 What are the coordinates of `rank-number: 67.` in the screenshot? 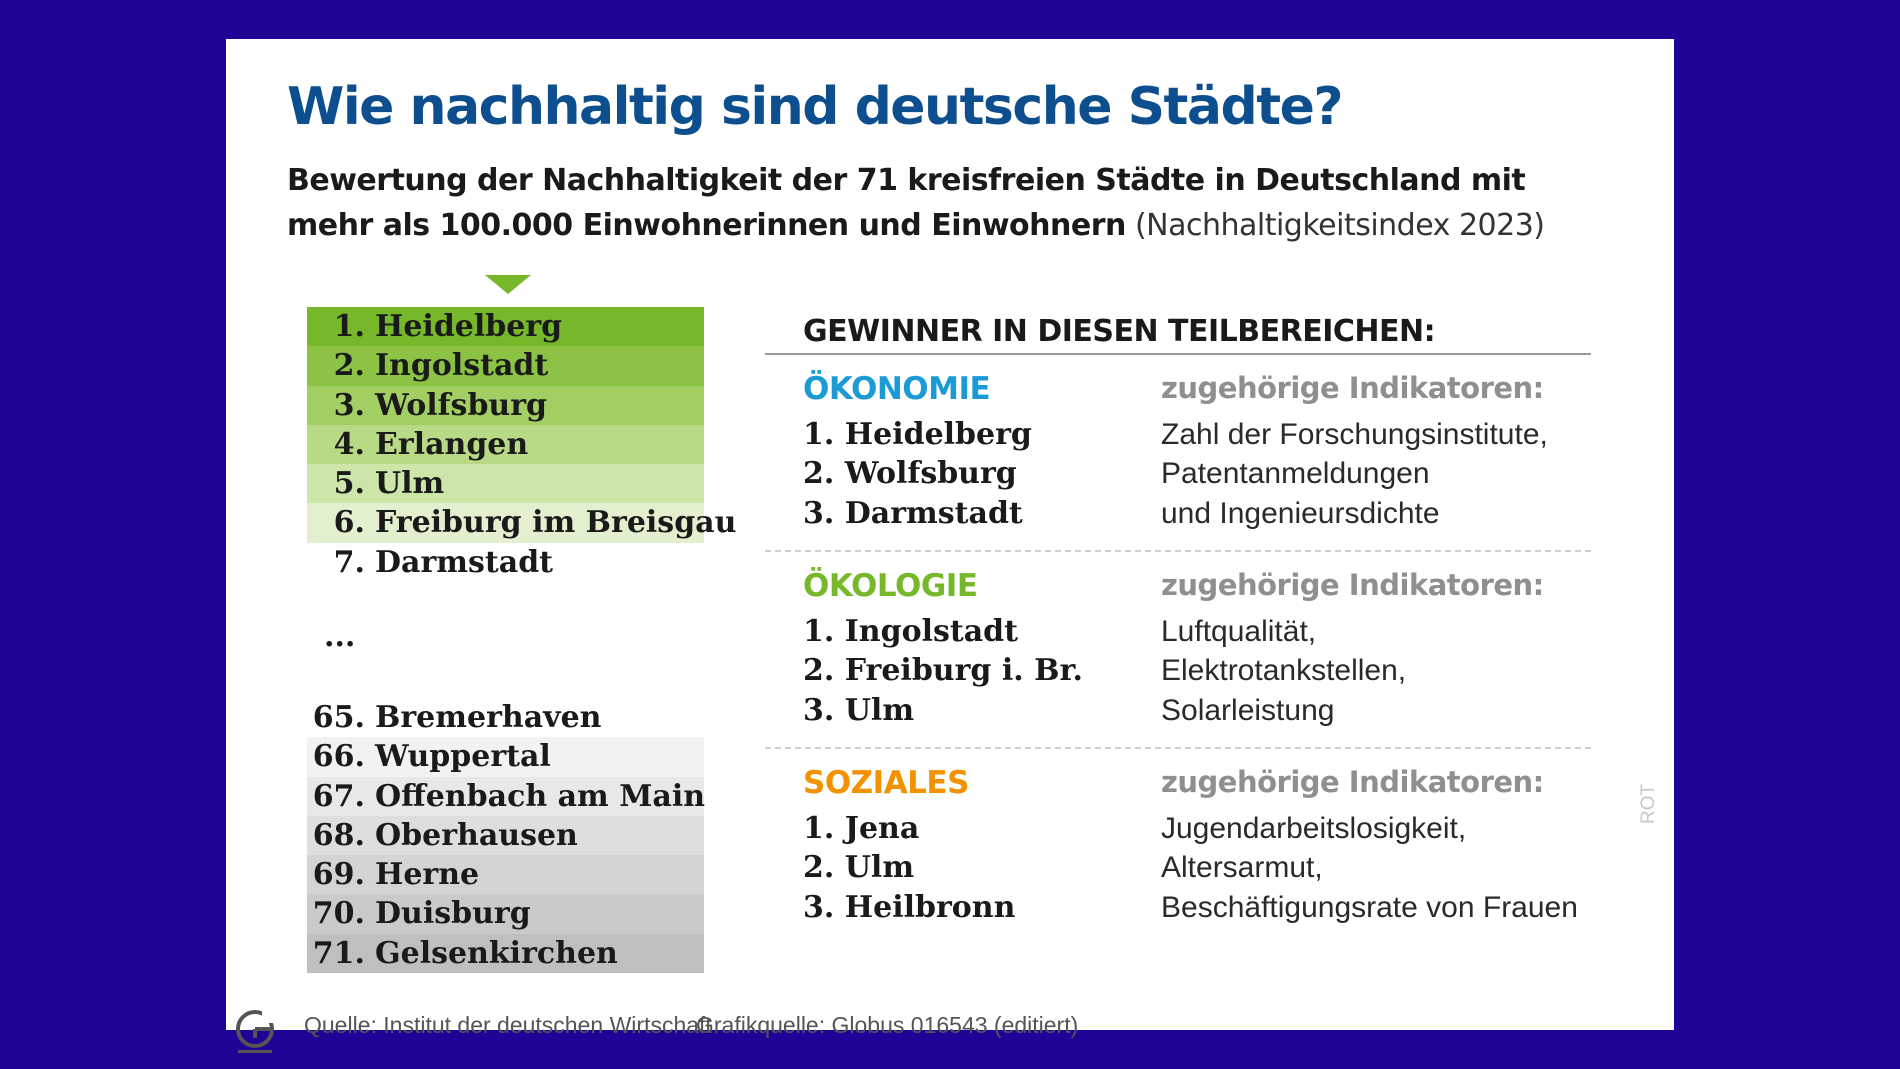 It's located at (338, 796).